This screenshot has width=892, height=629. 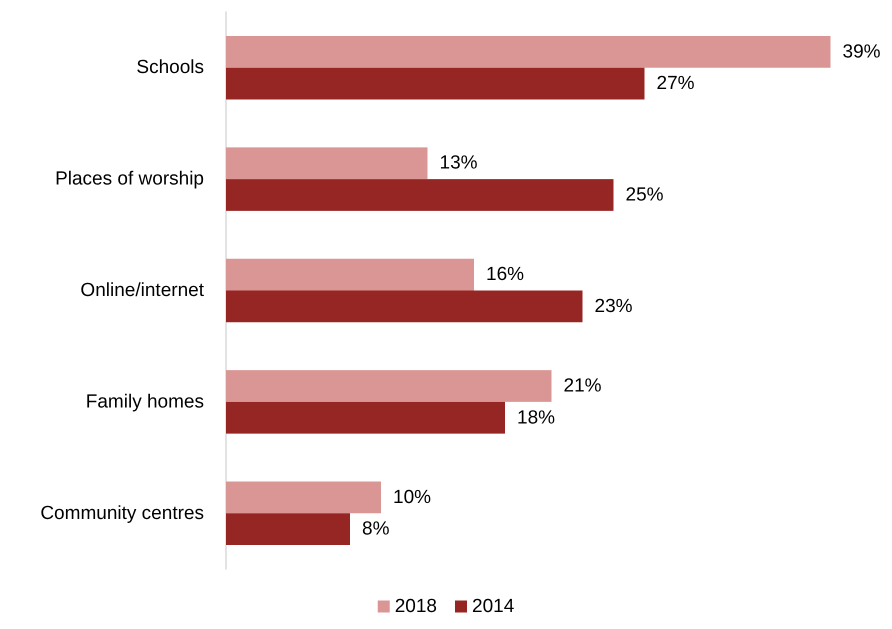 What do you see at coordinates (459, 163) in the screenshot?
I see `data-label: 13%` at bounding box center [459, 163].